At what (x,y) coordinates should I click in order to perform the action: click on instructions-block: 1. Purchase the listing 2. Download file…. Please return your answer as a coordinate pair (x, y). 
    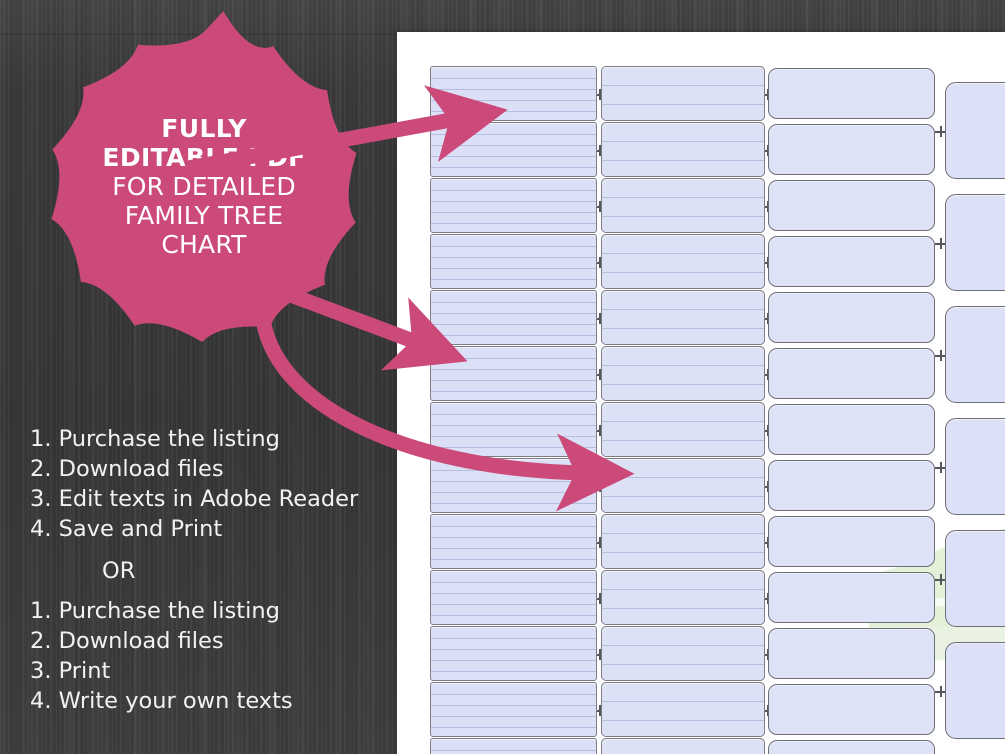
    Looking at the image, I should click on (216, 570).